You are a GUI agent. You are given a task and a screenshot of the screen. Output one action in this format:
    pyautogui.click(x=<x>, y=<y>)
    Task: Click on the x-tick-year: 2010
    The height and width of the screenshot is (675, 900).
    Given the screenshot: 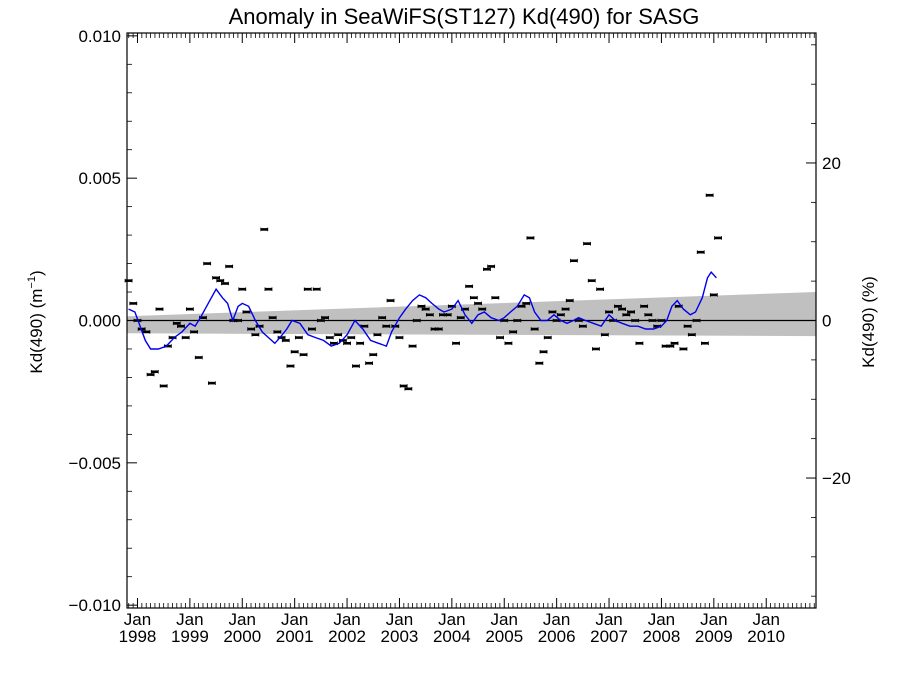 What is the action you would take?
    pyautogui.click(x=766, y=636)
    